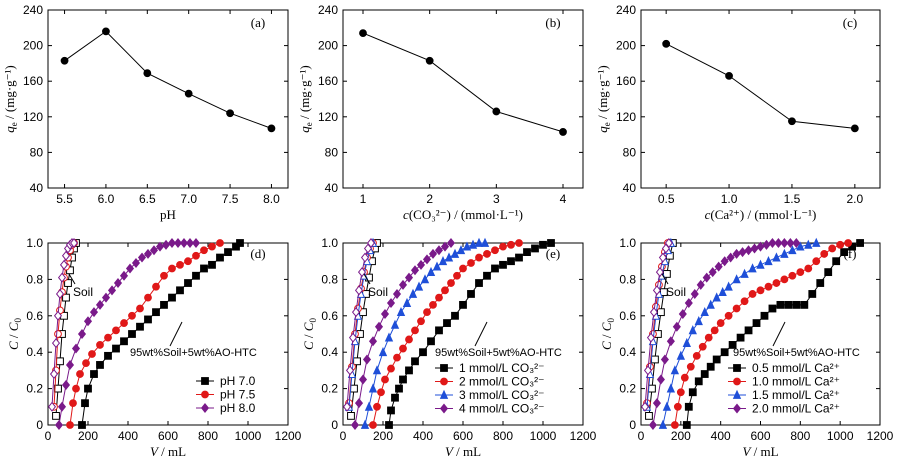 The image size is (900, 462). Describe the element at coordinates (205, 394) in the screenshot. I see `legend-point` at that location.